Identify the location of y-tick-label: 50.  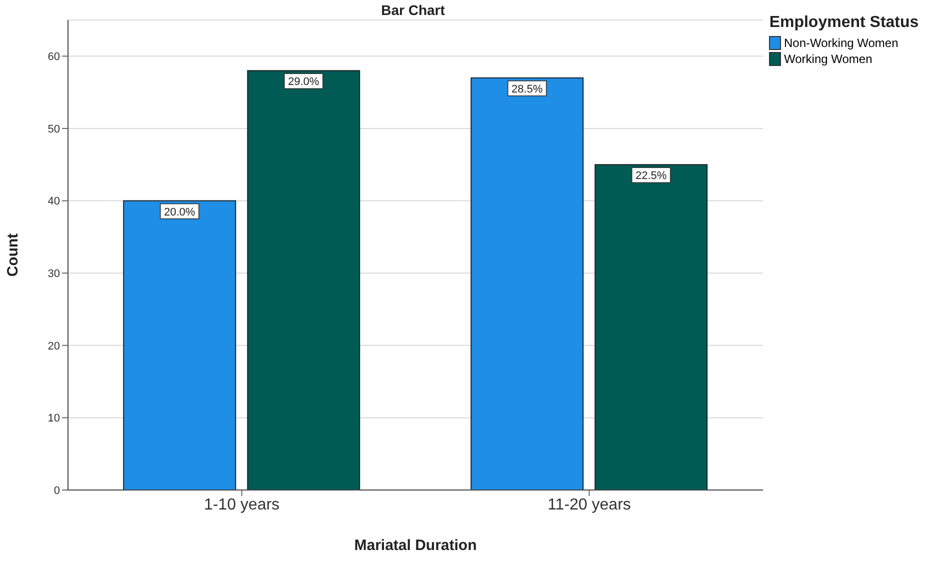
(54, 129).